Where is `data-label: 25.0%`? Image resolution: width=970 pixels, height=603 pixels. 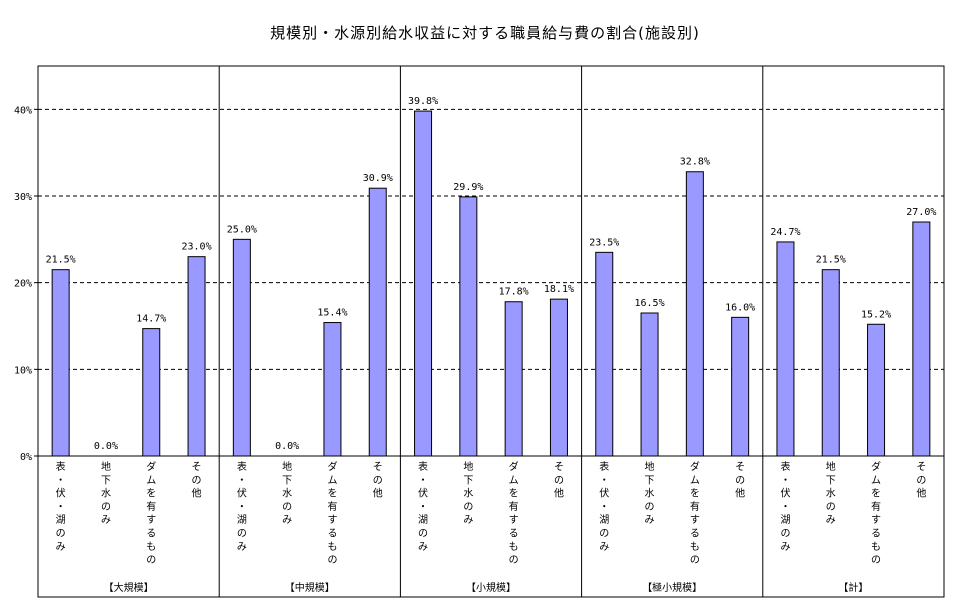 data-label: 25.0% is located at coordinates (242, 229).